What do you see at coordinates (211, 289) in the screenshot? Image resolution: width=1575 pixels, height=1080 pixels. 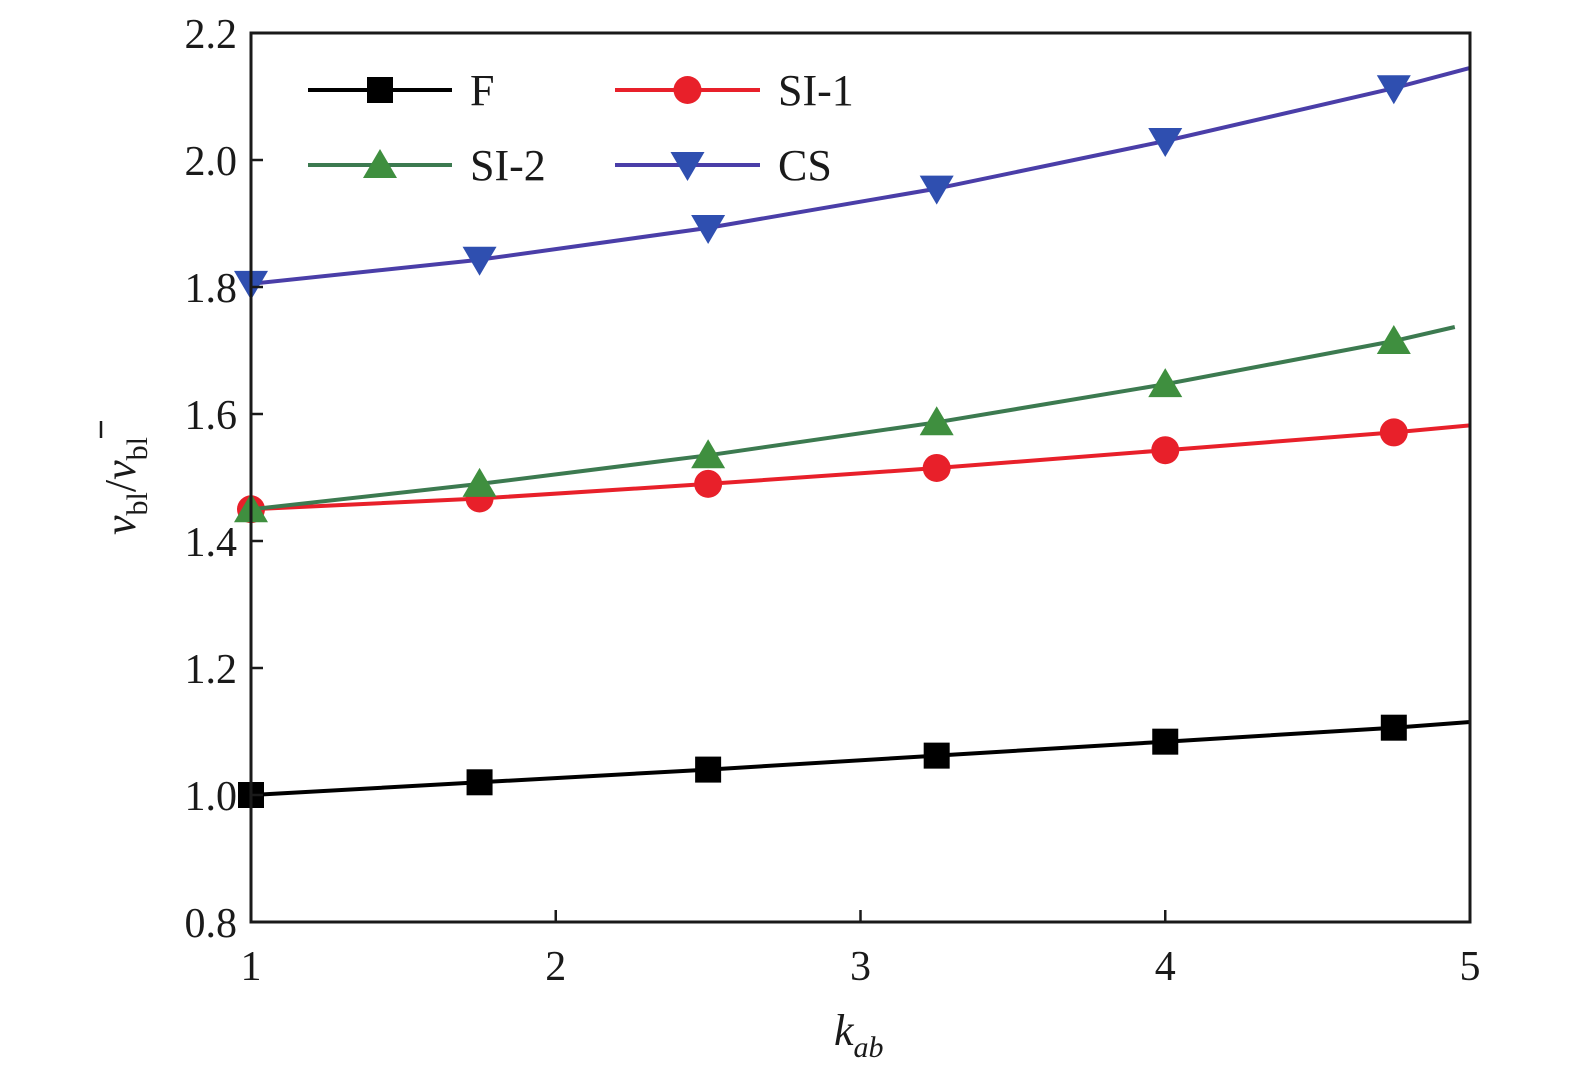 I see `y-tick-label: 1.8` at bounding box center [211, 289].